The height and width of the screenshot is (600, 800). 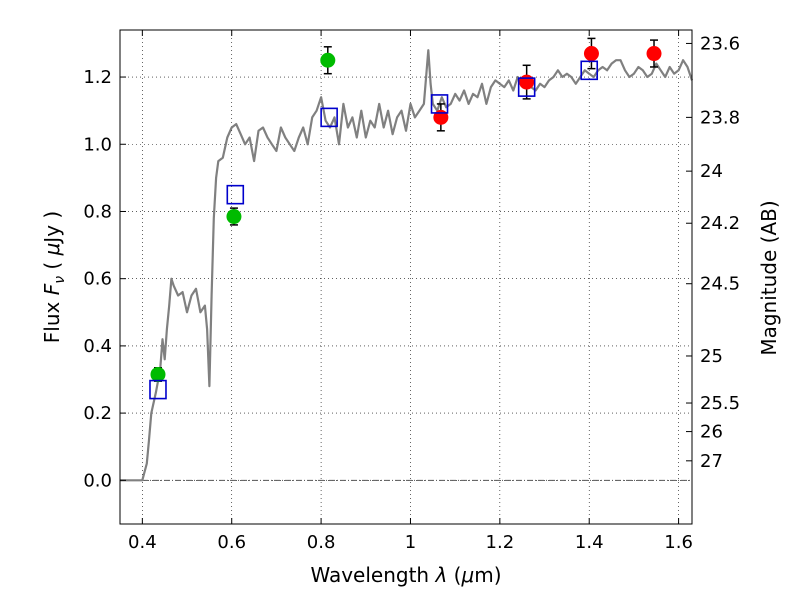 I want to click on magnitude-tick-label: 24.5, so click(x=720, y=284).